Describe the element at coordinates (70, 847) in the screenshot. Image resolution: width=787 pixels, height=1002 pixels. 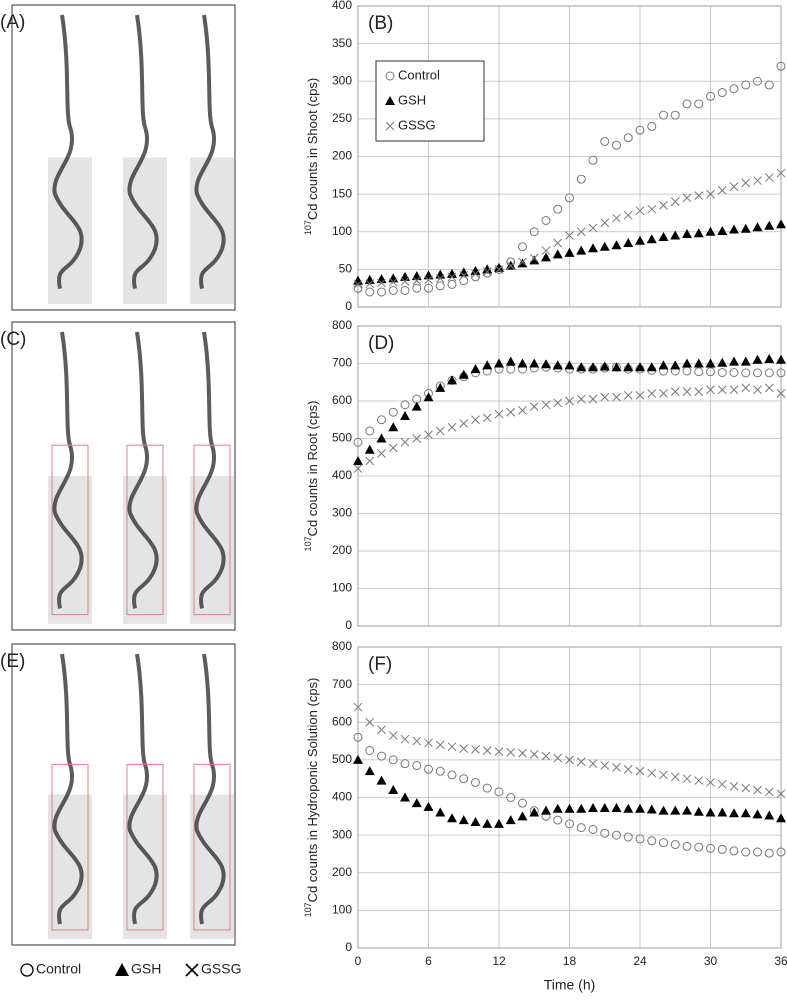
I see `roi` at that location.